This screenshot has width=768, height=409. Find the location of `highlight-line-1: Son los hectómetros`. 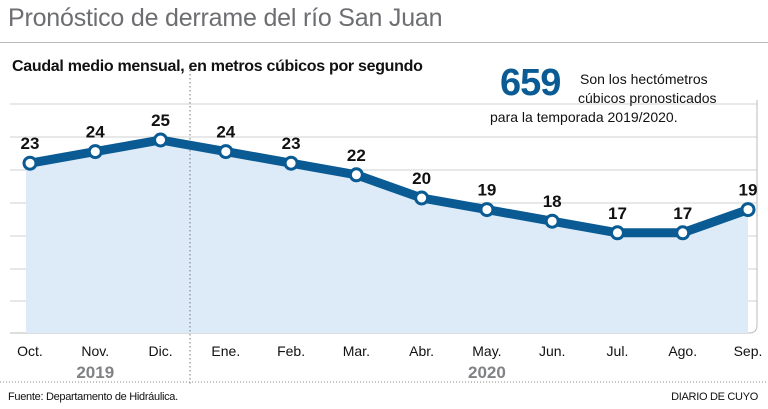

highlight-line-1: Son los hectómetros is located at coordinates (644, 79).